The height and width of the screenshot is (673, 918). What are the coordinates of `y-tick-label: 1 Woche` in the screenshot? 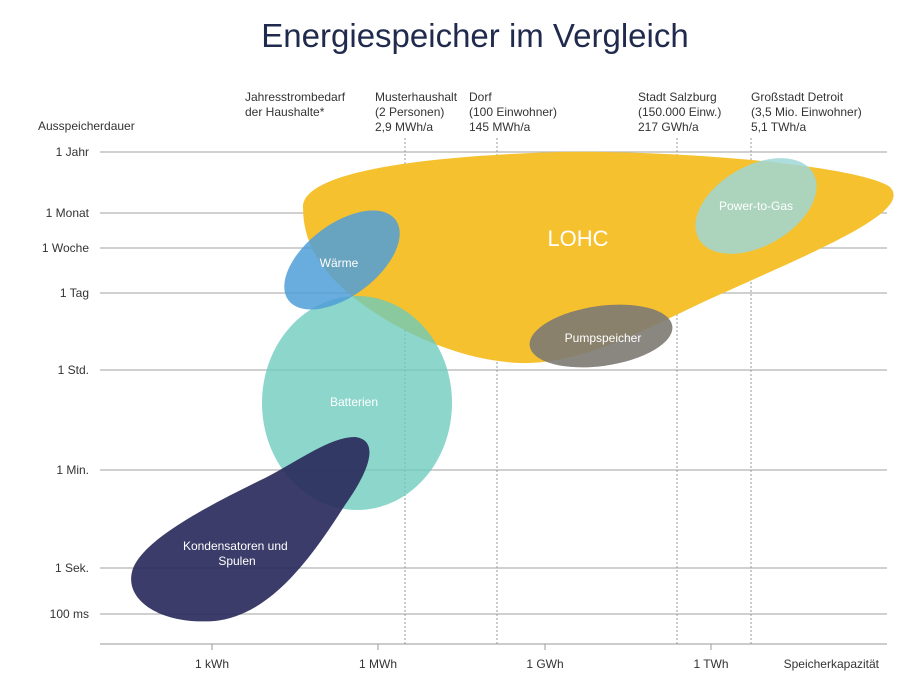 It's located at (65, 248).